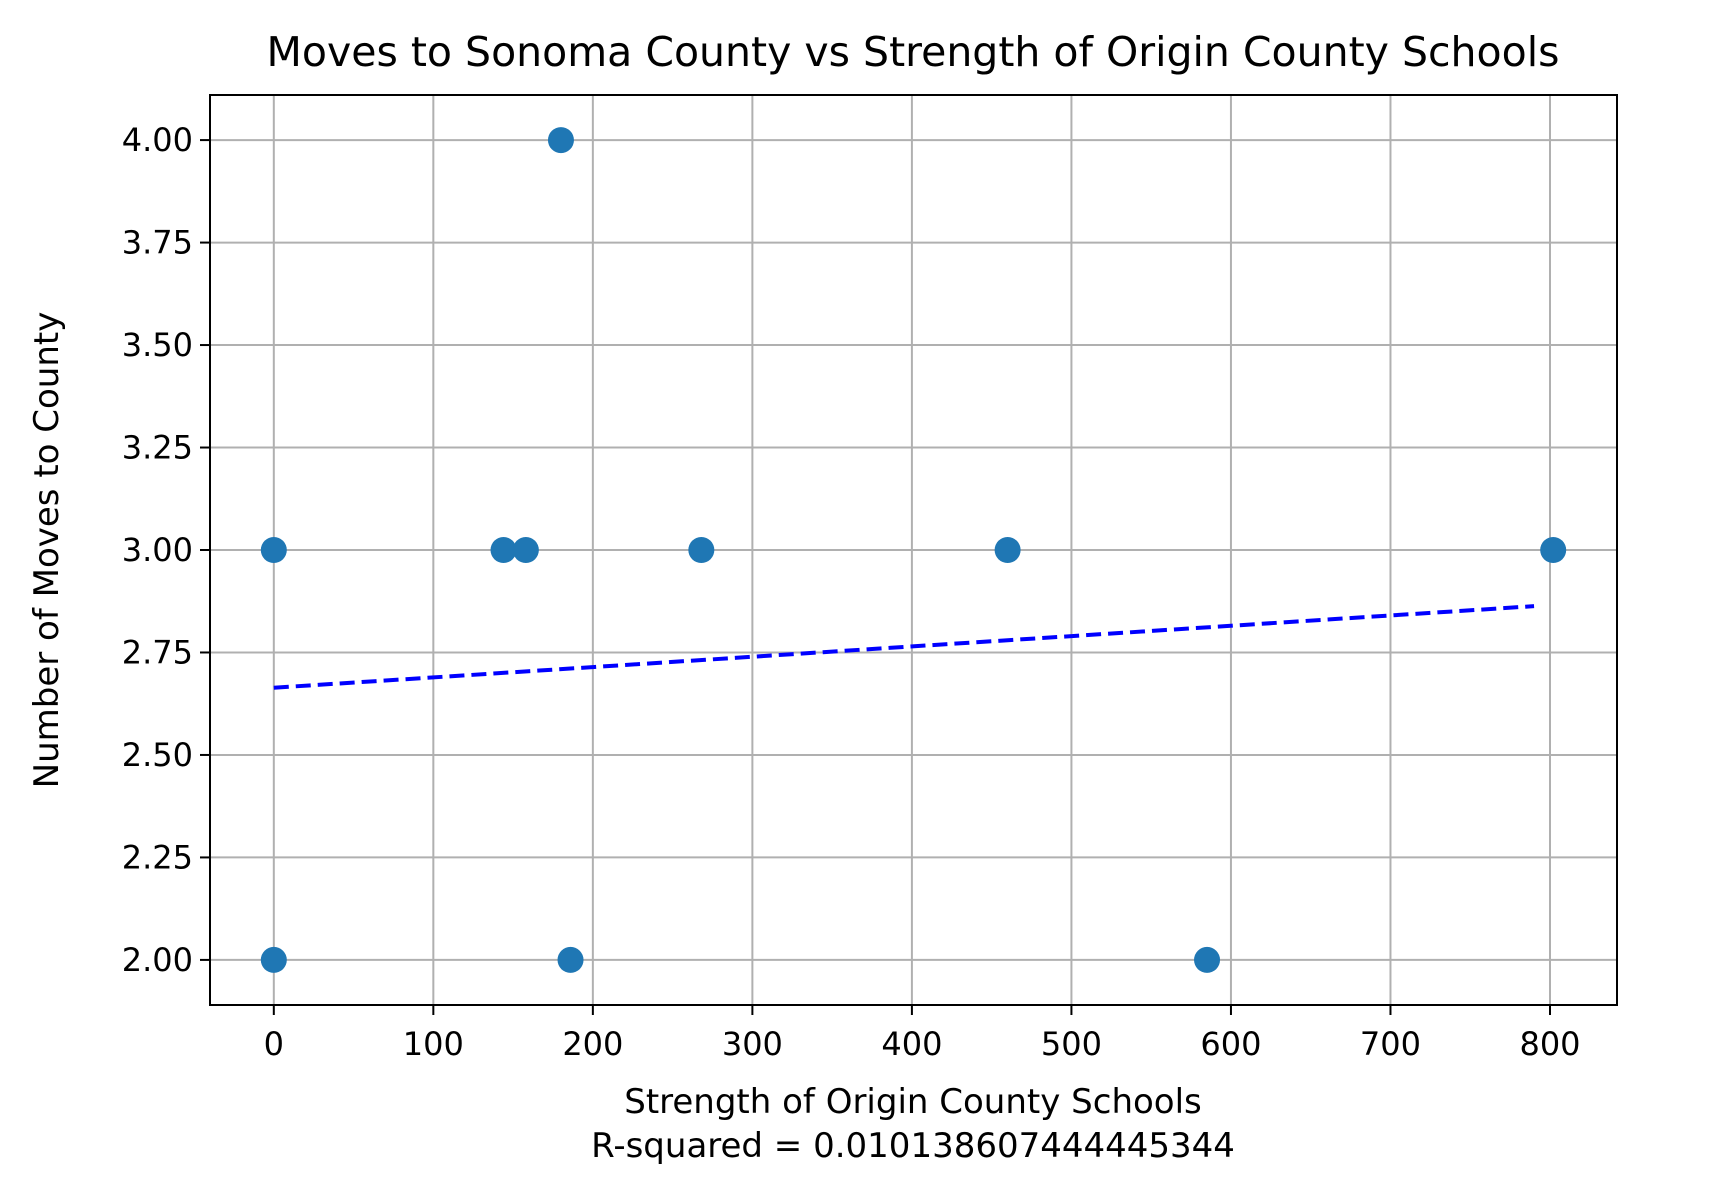  What do you see at coordinates (157, 652) in the screenshot?
I see `y-tick-label: 2.75` at bounding box center [157, 652].